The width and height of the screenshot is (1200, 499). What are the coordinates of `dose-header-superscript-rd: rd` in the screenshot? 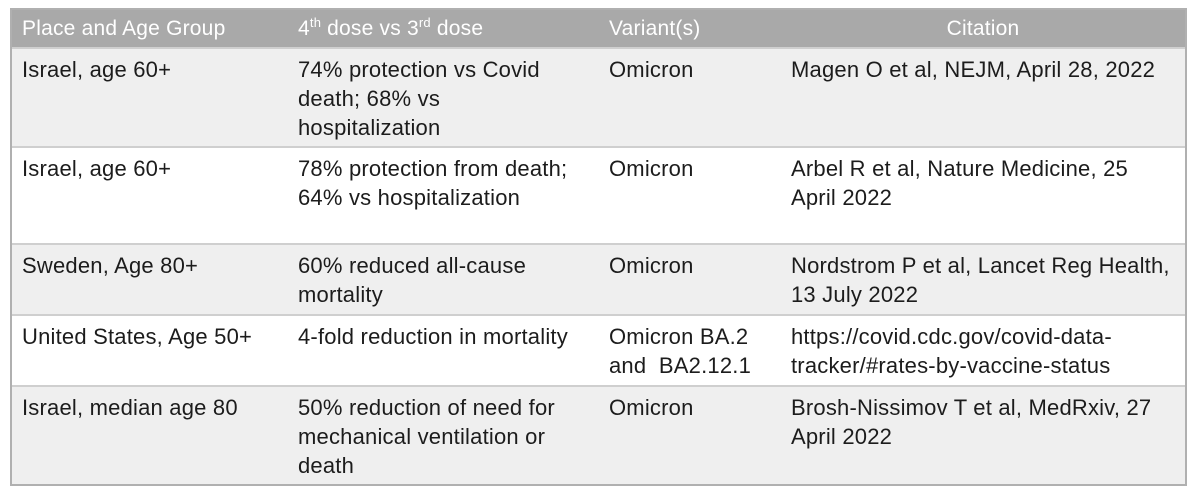 It's located at (424, 22).